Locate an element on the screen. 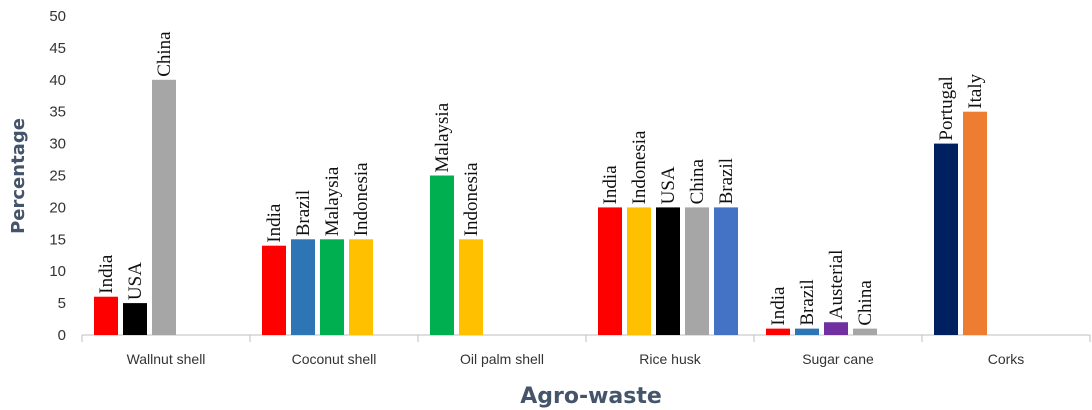 This screenshot has height=410, width=1092. category-label: Wallnut shell is located at coordinates (166, 359).